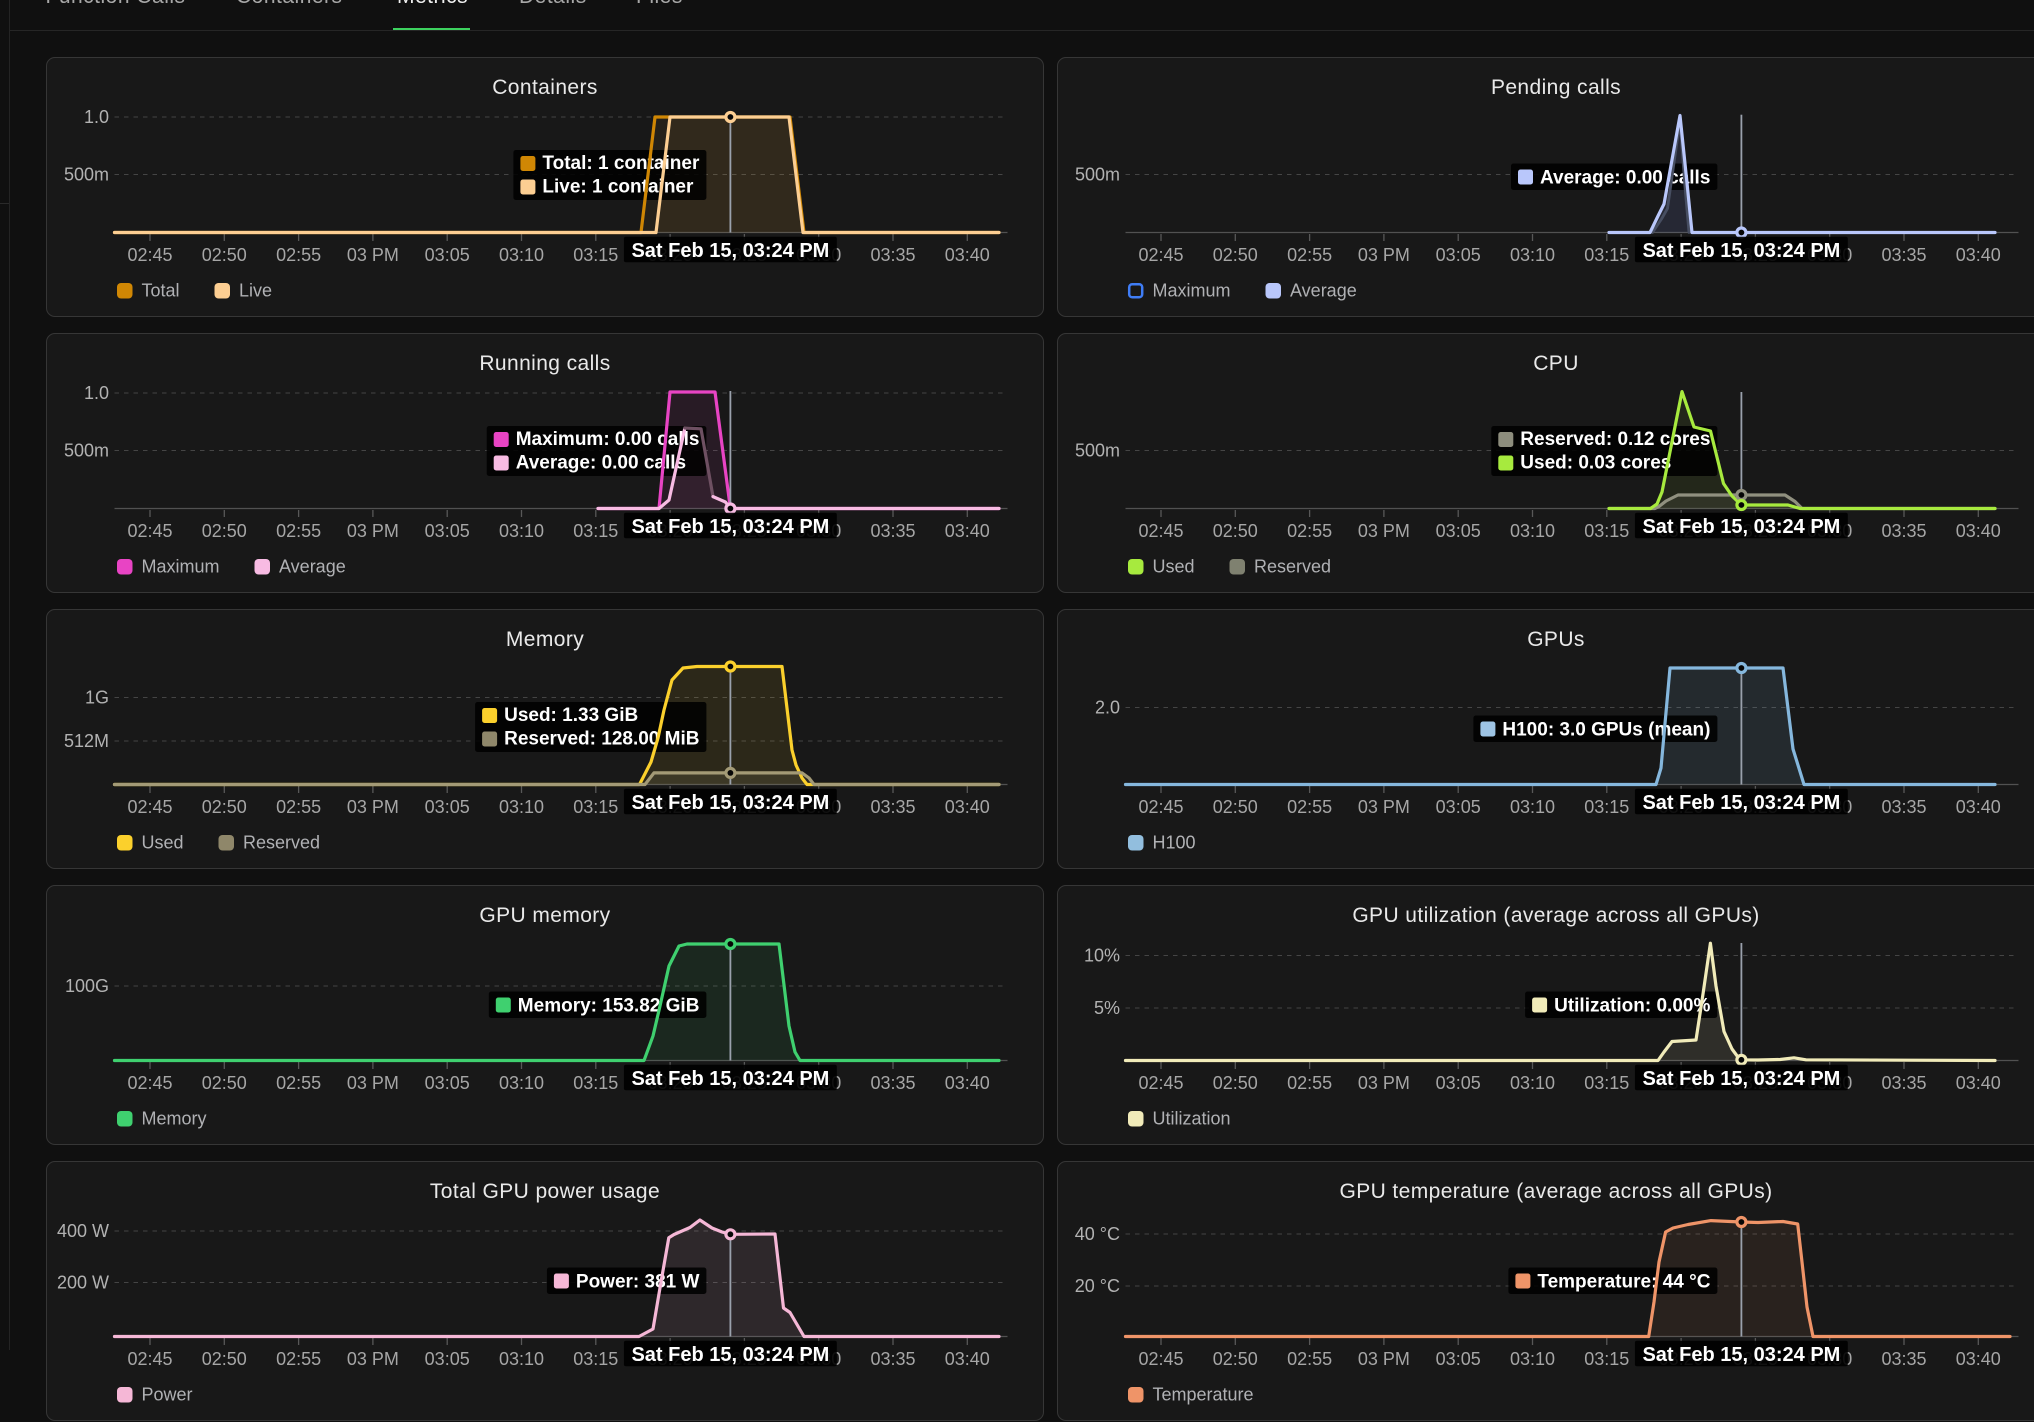 The height and width of the screenshot is (1422, 2034). What do you see at coordinates (618, 187) in the screenshot?
I see `svg-text: Live: 1 container` at bounding box center [618, 187].